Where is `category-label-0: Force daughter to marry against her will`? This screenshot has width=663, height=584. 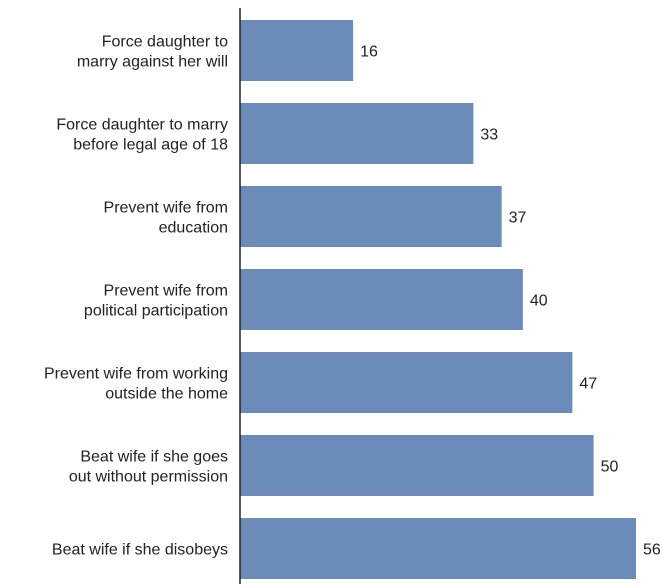
category-label-0: Force daughter to marry against her will is located at coordinates (152, 52).